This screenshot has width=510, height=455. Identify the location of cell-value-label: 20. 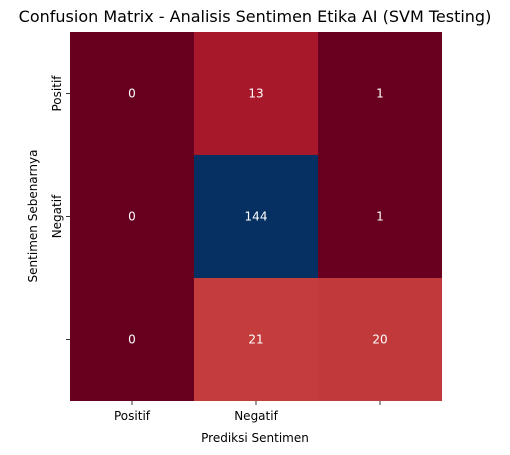
(379, 340).